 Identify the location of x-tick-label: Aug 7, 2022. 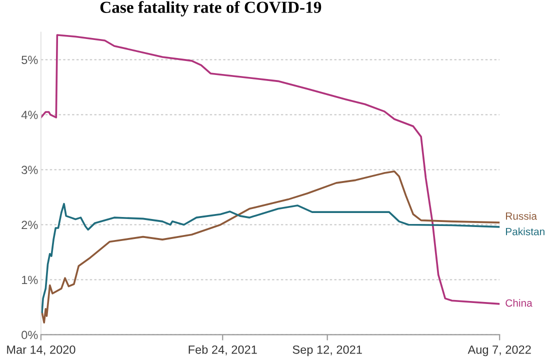
(499, 350).